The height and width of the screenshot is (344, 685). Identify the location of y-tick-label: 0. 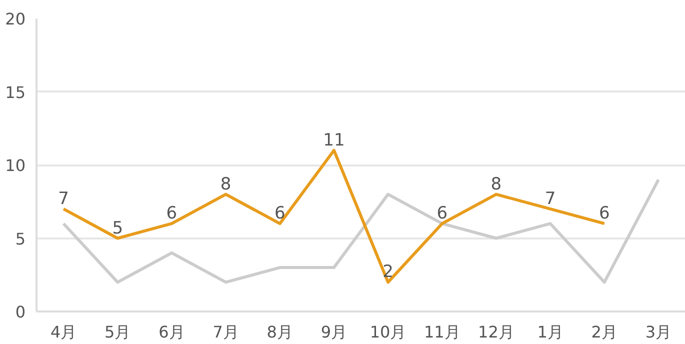
(20, 312).